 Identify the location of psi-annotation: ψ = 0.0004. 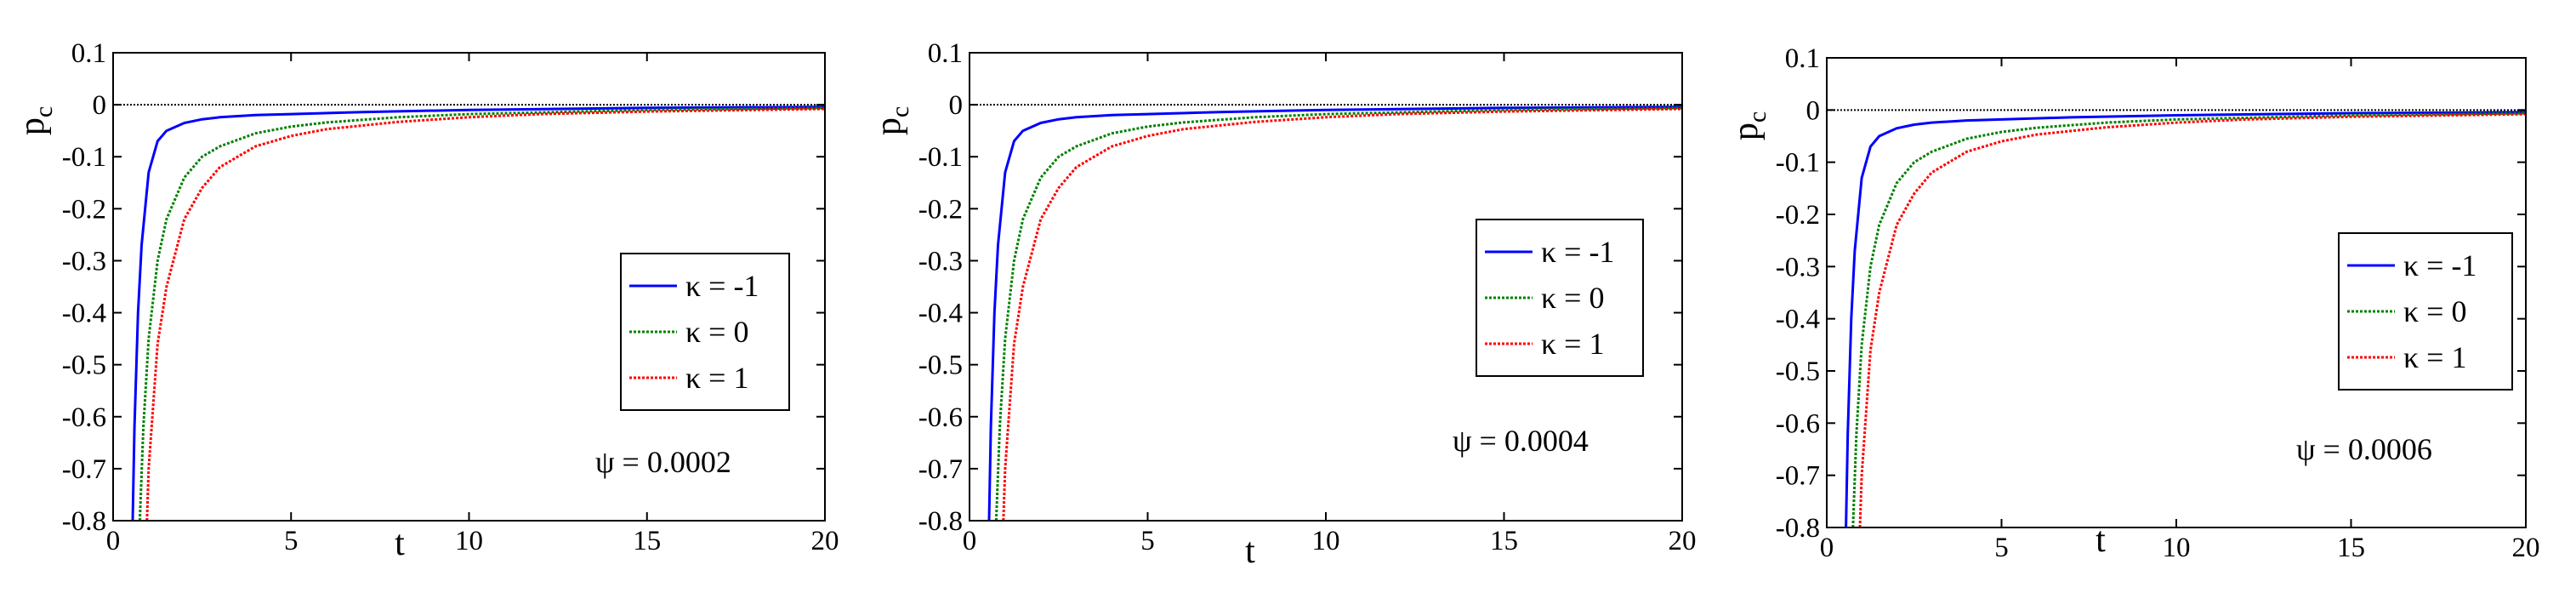
(1521, 441).